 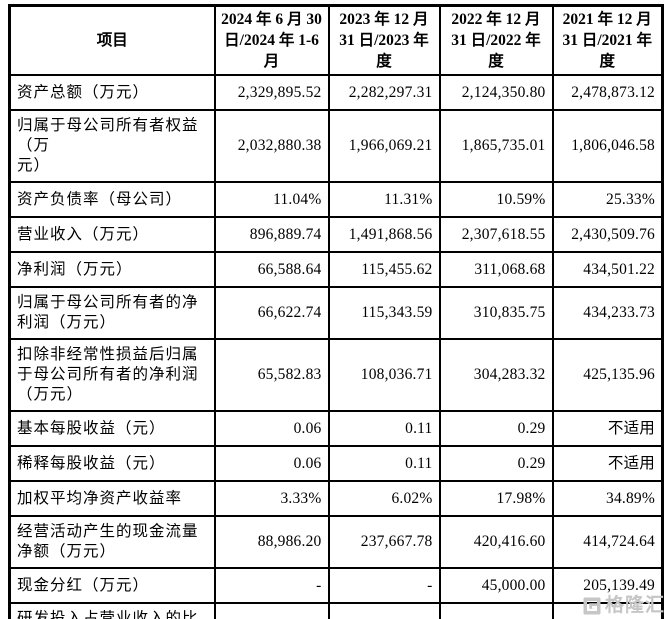 What do you see at coordinates (607, 92) in the screenshot?
I see `row-value: 2,478,873.12` at bounding box center [607, 92].